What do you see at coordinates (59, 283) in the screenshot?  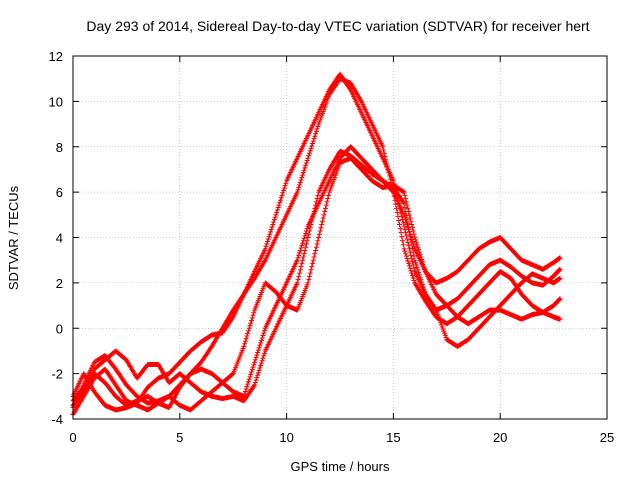 I see `y-tick-label: 2` at bounding box center [59, 283].